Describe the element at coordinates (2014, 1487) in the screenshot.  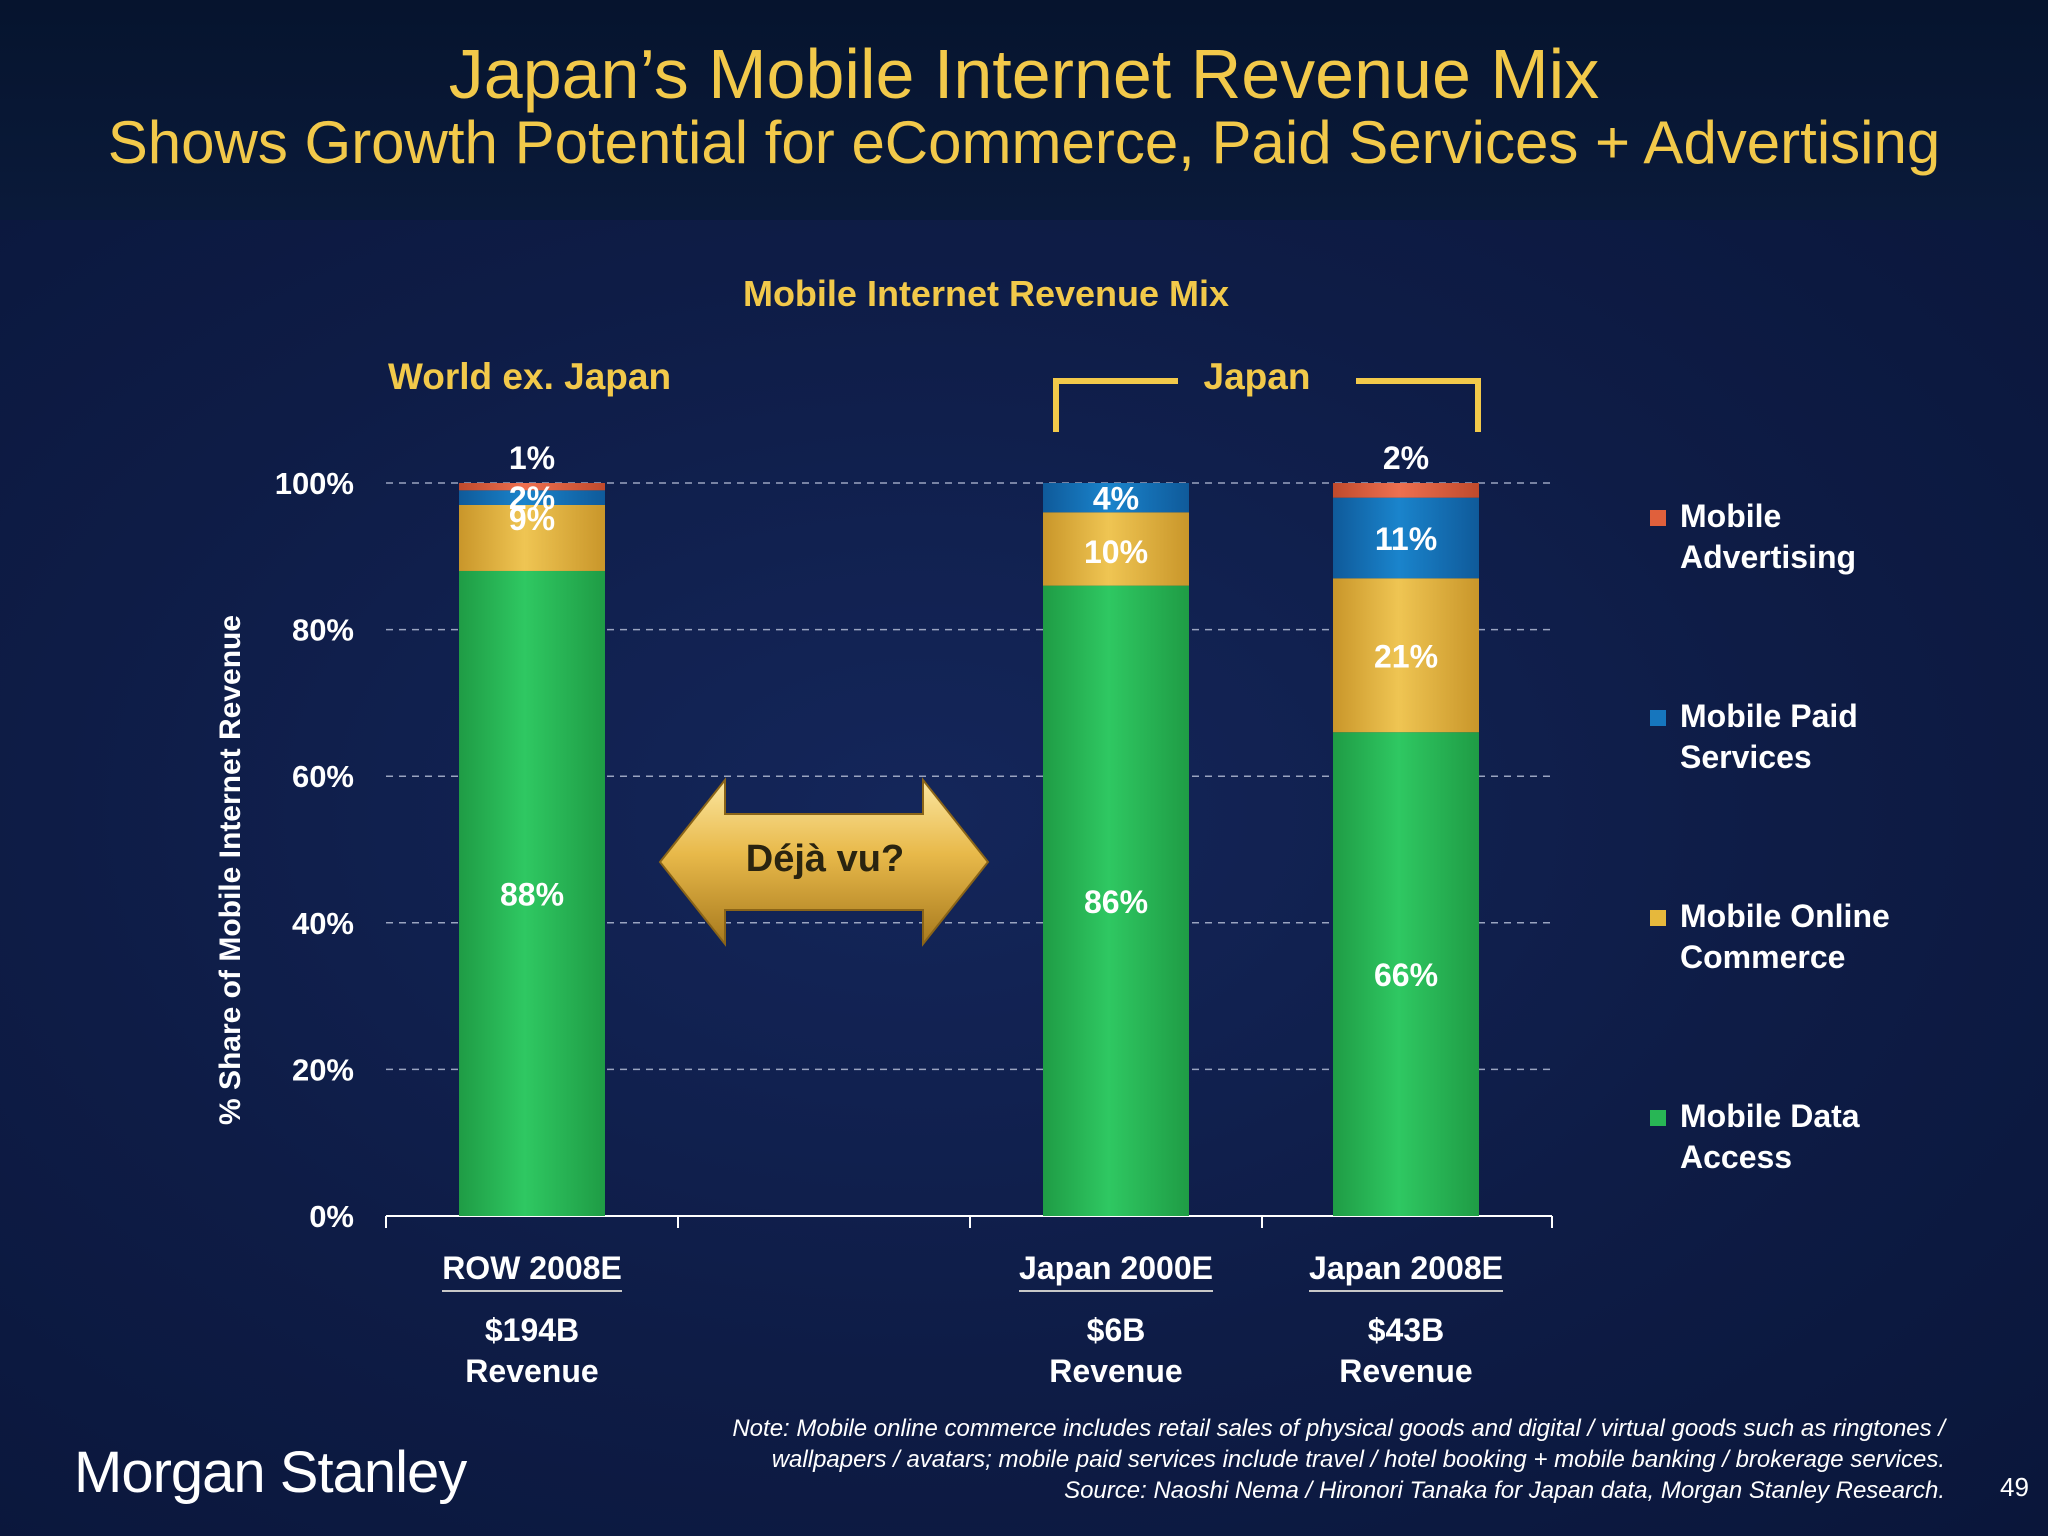
I see `page-number: 49` at that location.